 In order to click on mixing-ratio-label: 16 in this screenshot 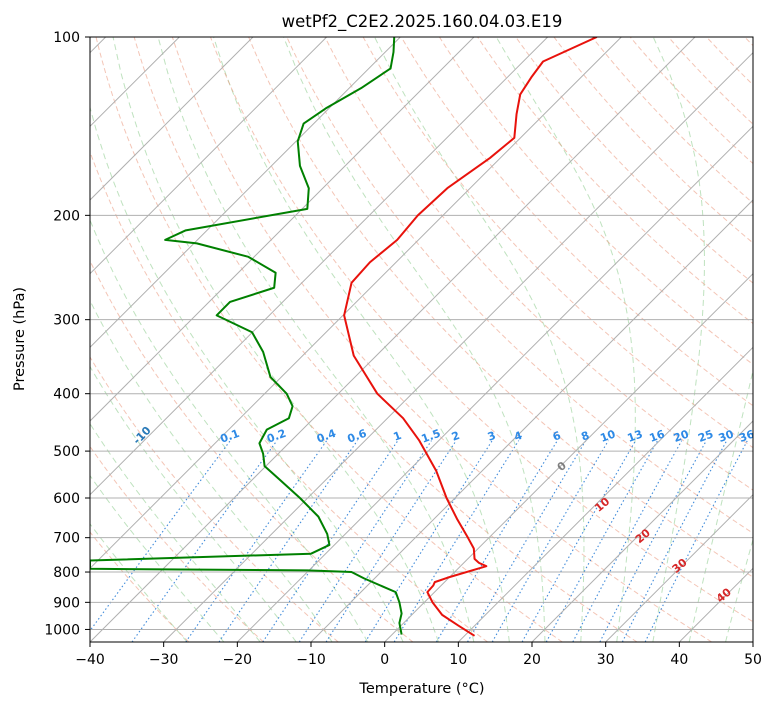, I will do `click(657, 436)`.